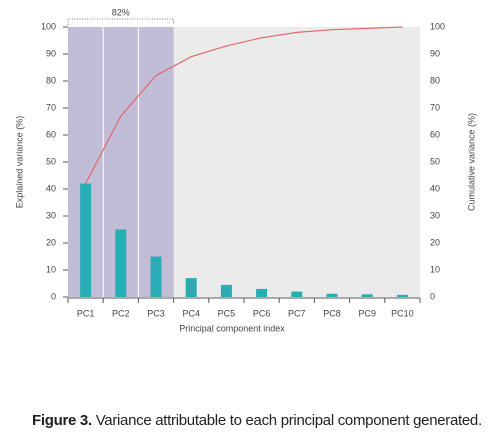 This screenshot has width=497, height=437. What do you see at coordinates (232, 328) in the screenshot?
I see `x-axis-label: Principal component index` at bounding box center [232, 328].